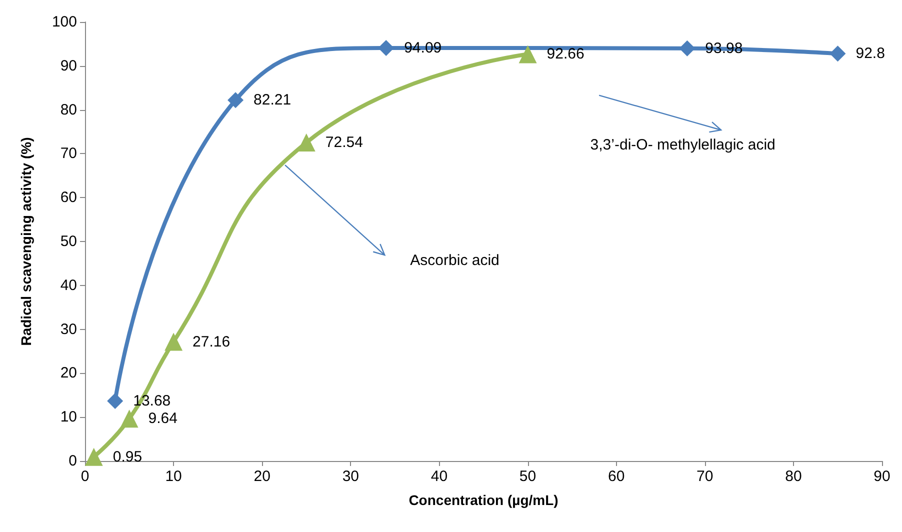 The height and width of the screenshot is (532, 902). I want to click on data-label: 92.8, so click(870, 53).